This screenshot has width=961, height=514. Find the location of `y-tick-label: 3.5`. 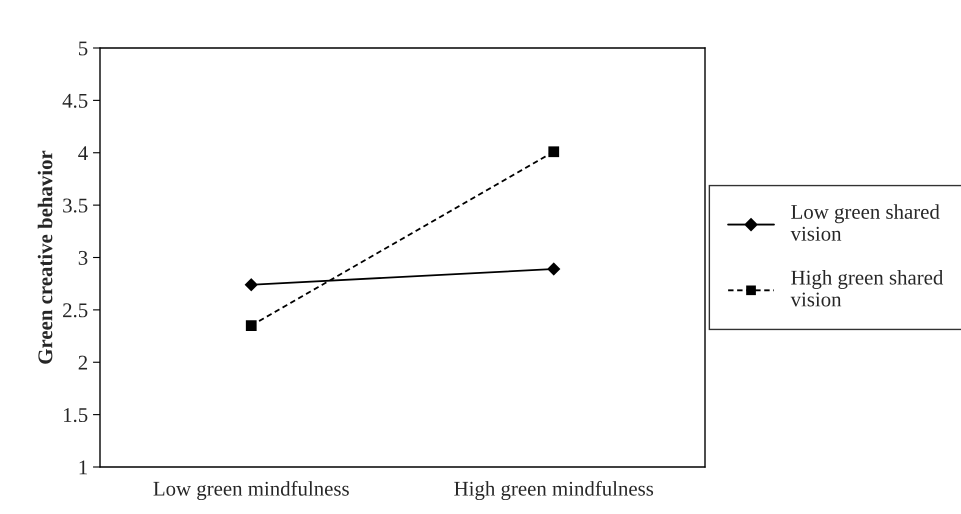

y-tick-label: 3.5 is located at coordinates (75, 205).